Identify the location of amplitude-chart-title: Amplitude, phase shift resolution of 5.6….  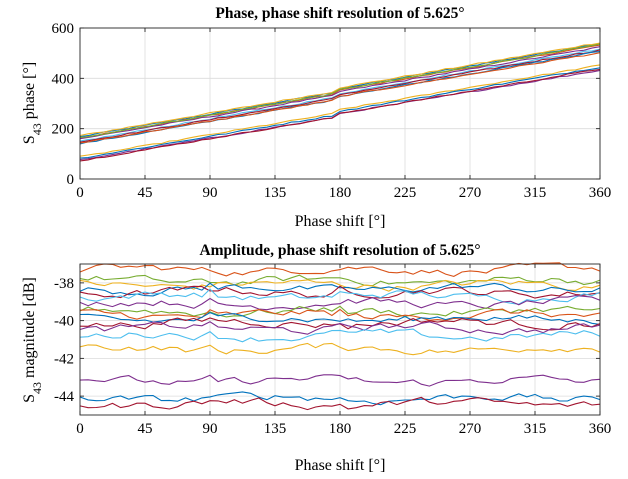
(339, 250).